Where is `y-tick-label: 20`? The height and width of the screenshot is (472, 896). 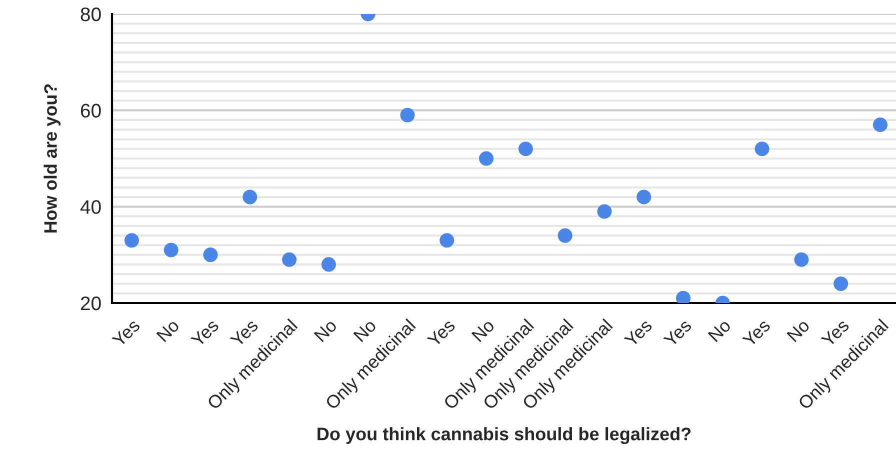
y-tick-label: 20 is located at coordinates (90, 303).